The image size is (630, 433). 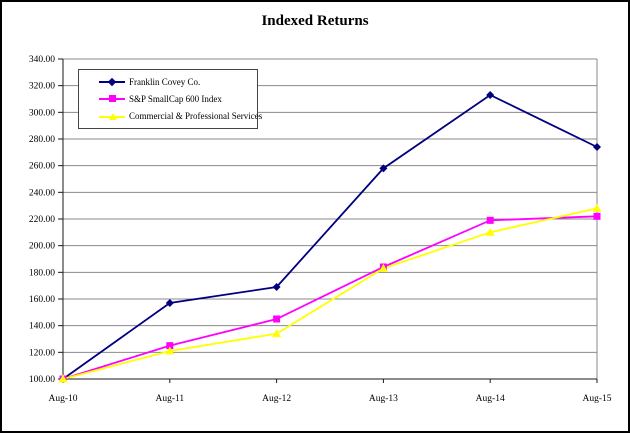 What do you see at coordinates (42, 87) in the screenshot?
I see `y-tick-label: 320.00` at bounding box center [42, 87].